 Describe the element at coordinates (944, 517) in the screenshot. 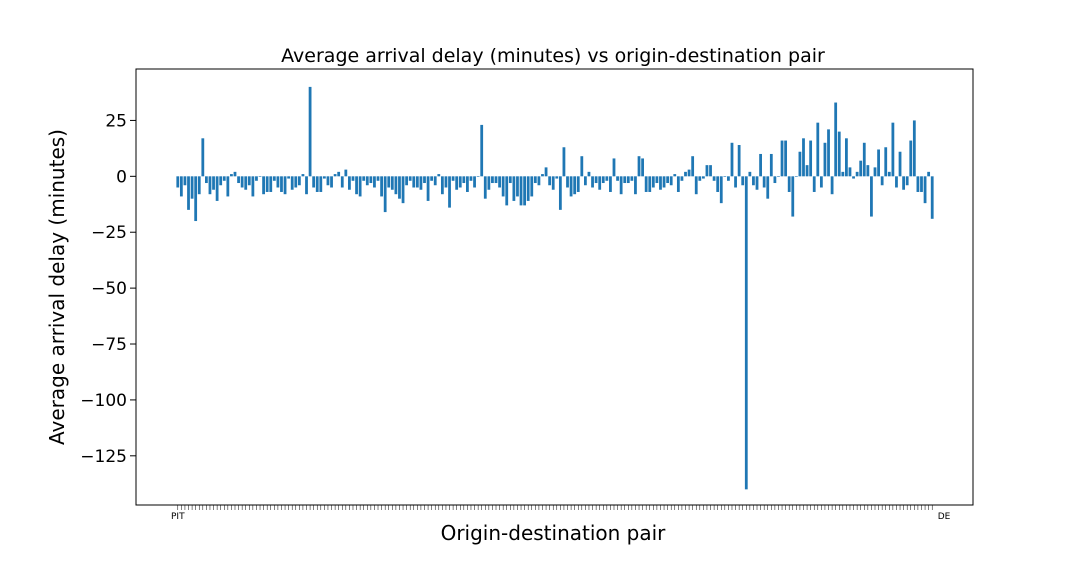

I see `x-tick-label-last: DE` at that location.